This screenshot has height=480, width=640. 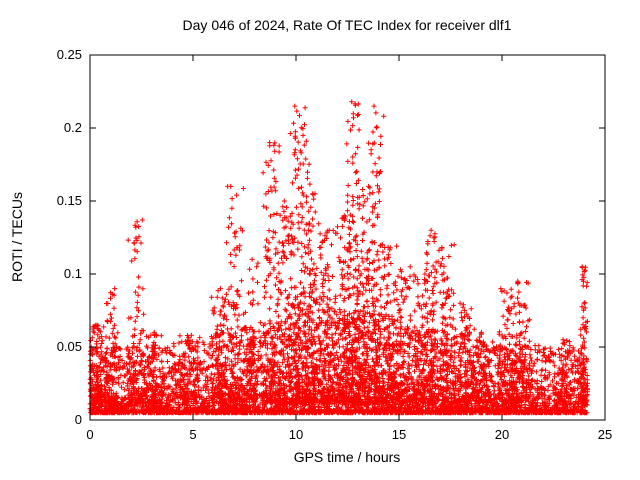 What do you see at coordinates (605, 434) in the screenshot?
I see `x-tick-label: 25` at bounding box center [605, 434].